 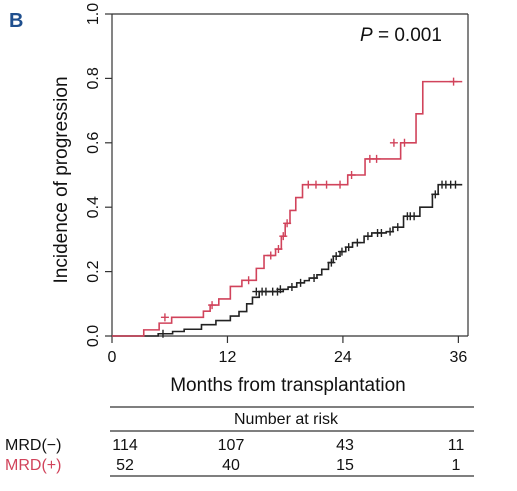 What do you see at coordinates (125, 465) in the screenshot?
I see `risk-value: 52` at bounding box center [125, 465].